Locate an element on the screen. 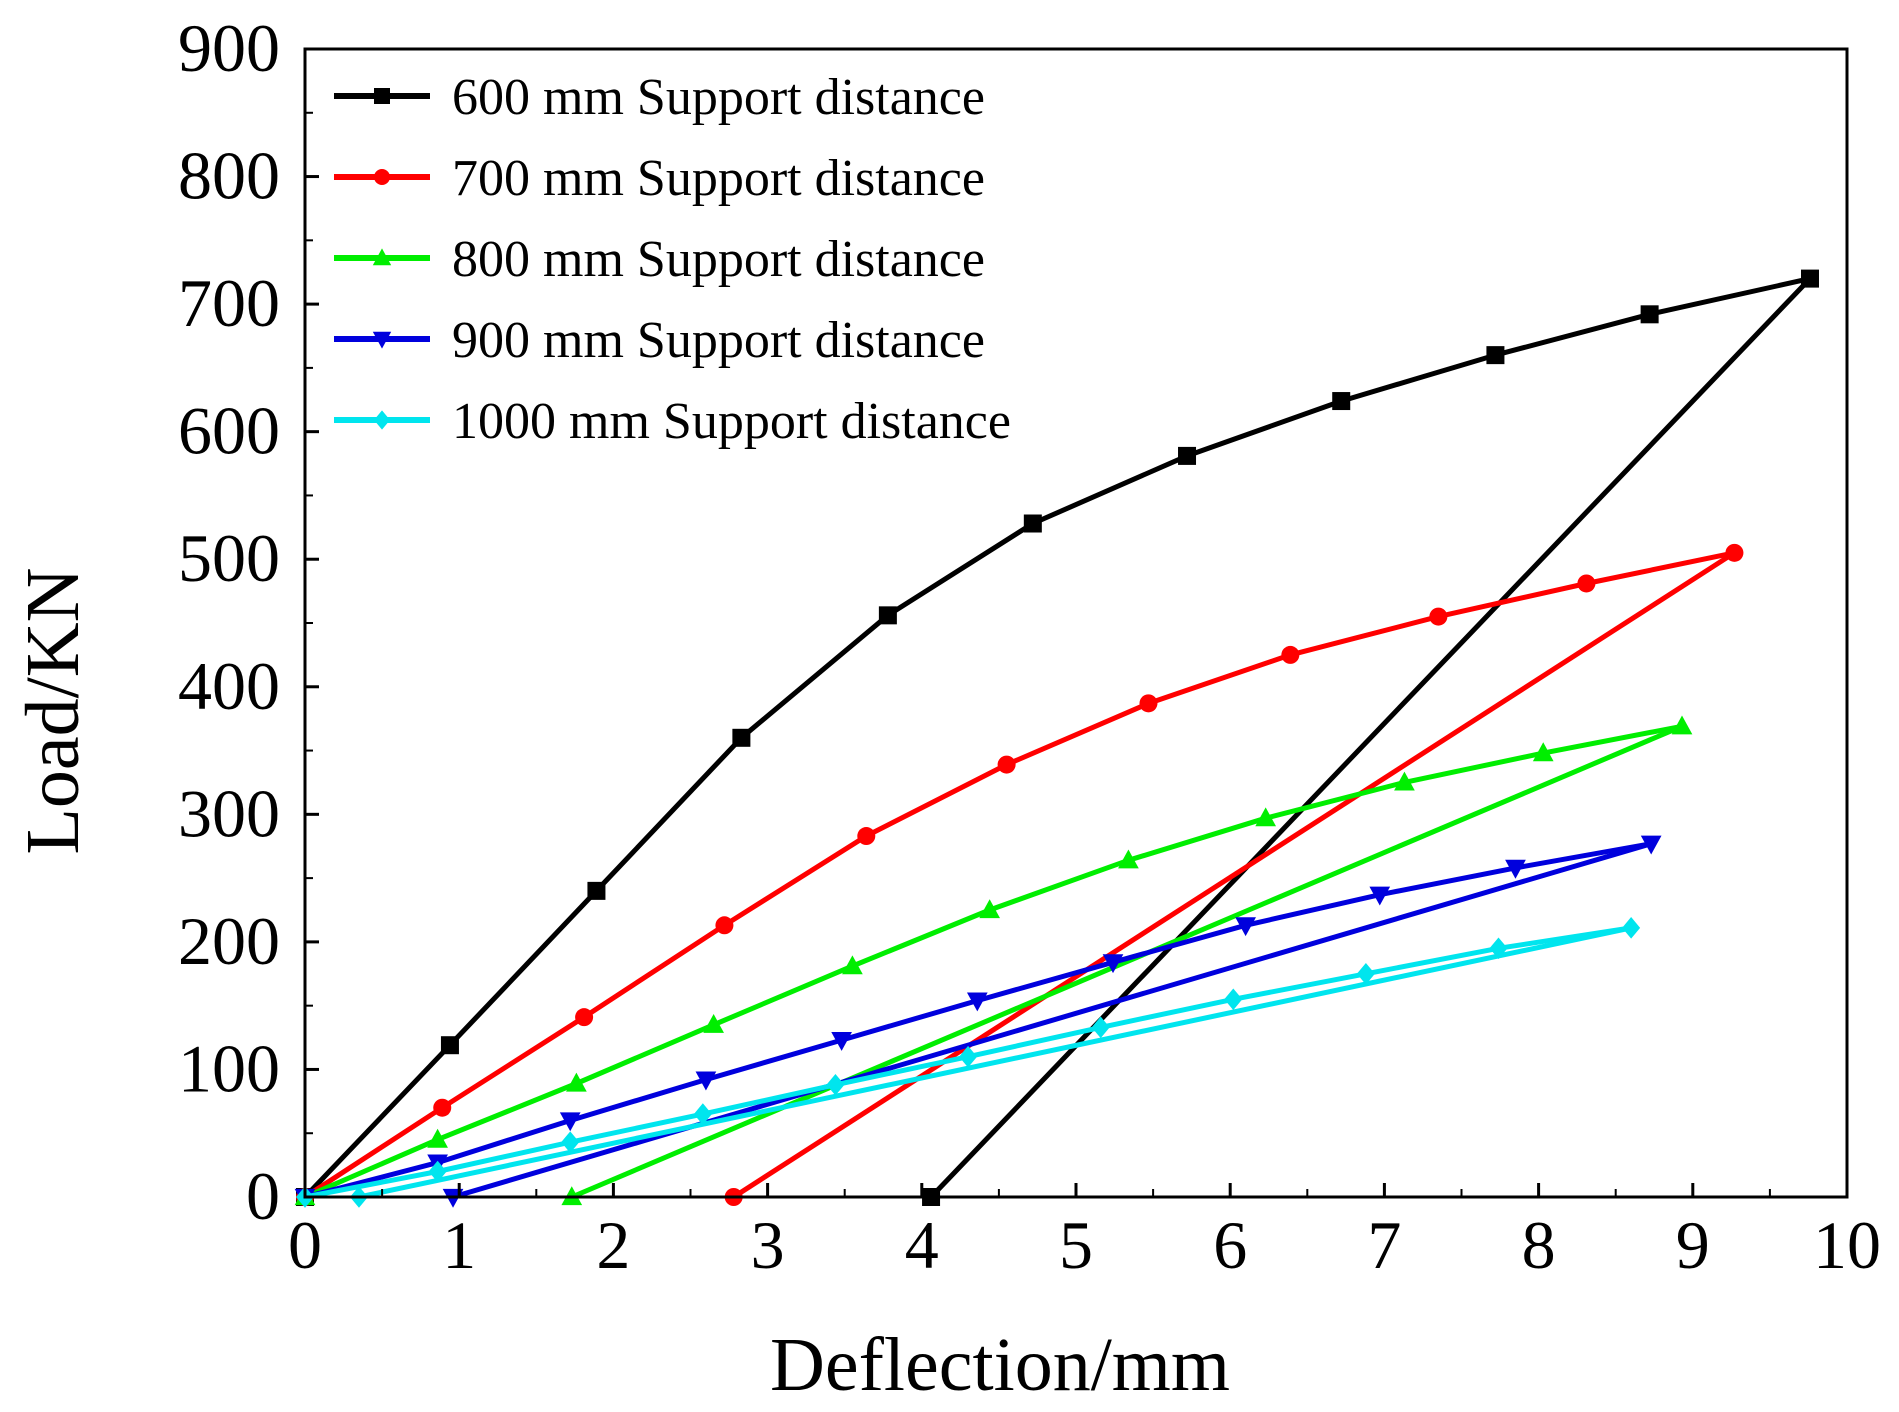 The width and height of the screenshot is (1899, 1412). x-tick-label: 8 is located at coordinates (1539, 1245).